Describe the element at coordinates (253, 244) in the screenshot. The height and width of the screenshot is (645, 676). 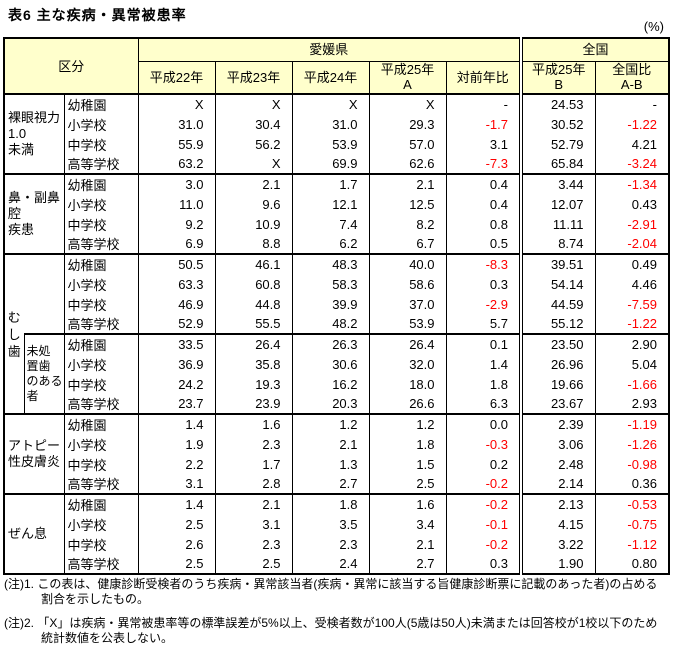
I see `value-cell: 8.8` at that location.